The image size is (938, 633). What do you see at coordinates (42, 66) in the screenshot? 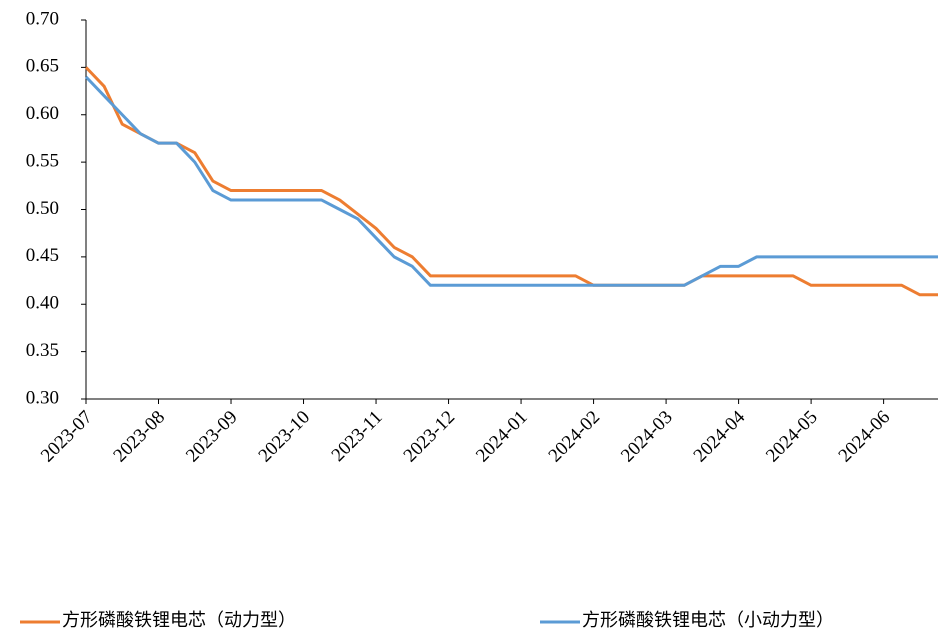
I see `y-tick-label: 0.65` at bounding box center [42, 66].